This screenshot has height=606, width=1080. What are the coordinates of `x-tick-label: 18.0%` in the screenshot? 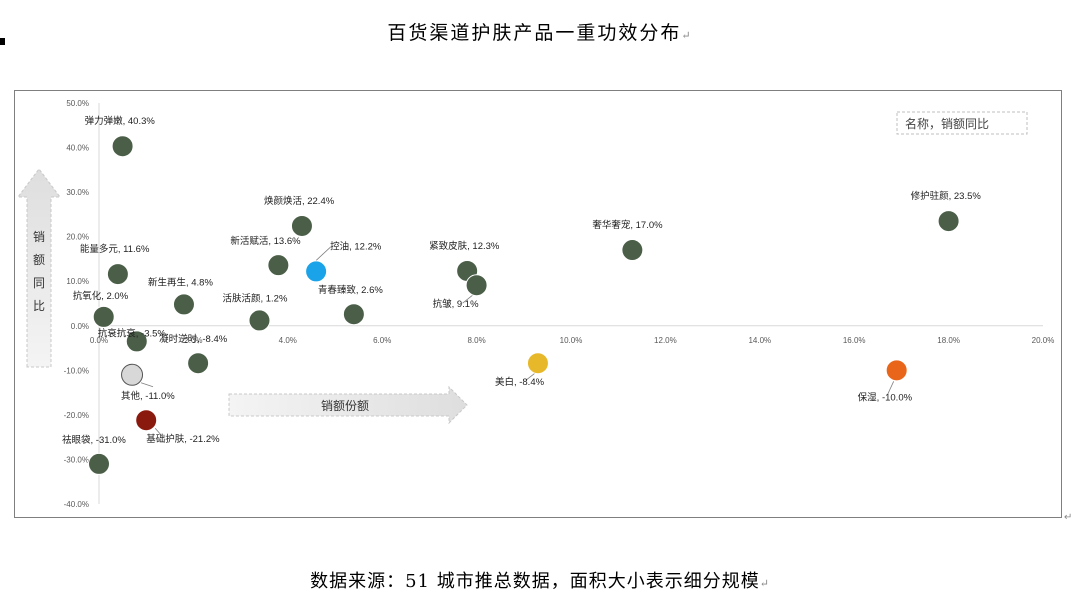 It's located at (948, 340).